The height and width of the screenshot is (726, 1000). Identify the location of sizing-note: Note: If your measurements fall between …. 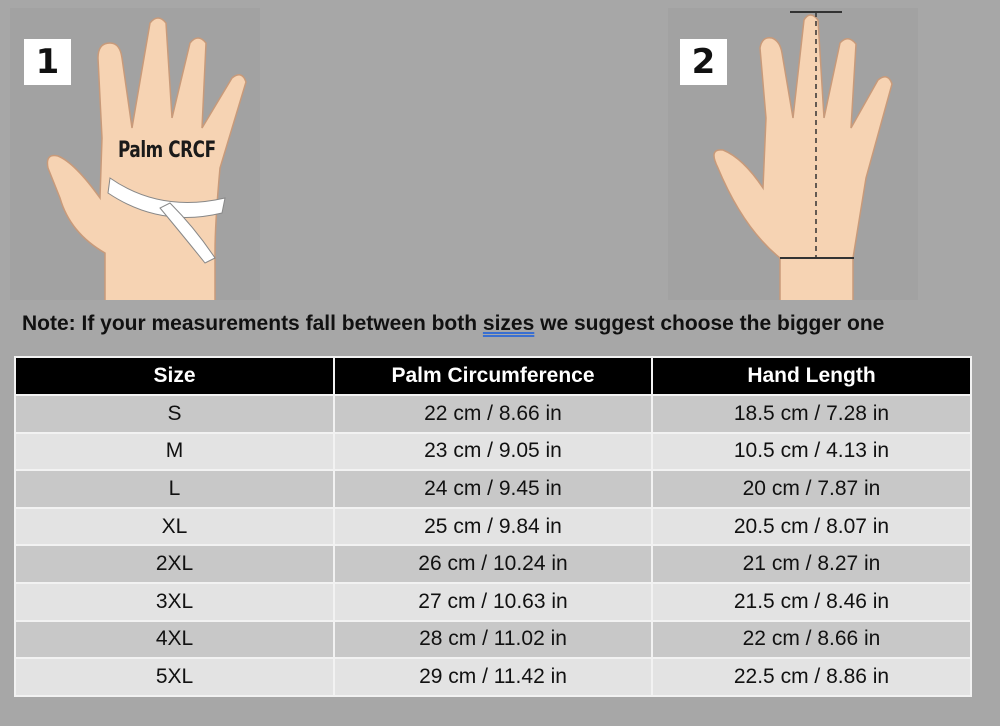
(453, 324).